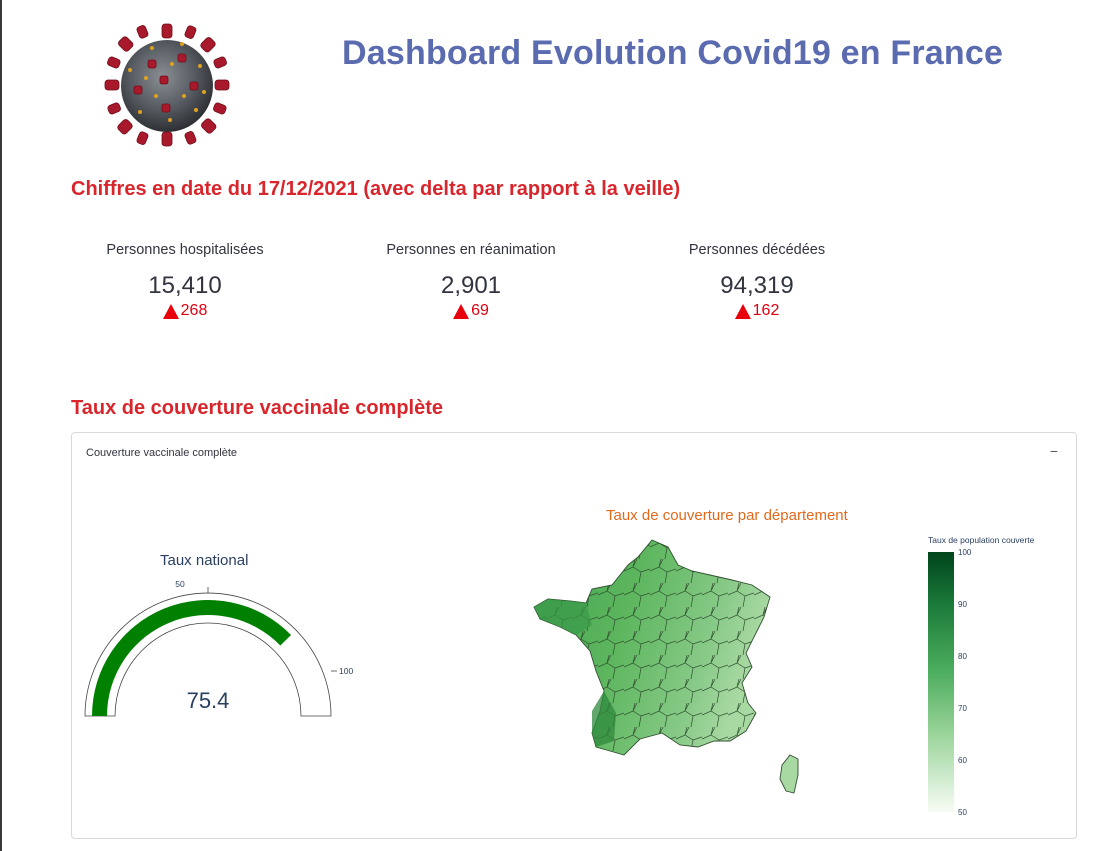  Describe the element at coordinates (965, 552) in the screenshot. I see `colorbar-tick: 100` at that location.